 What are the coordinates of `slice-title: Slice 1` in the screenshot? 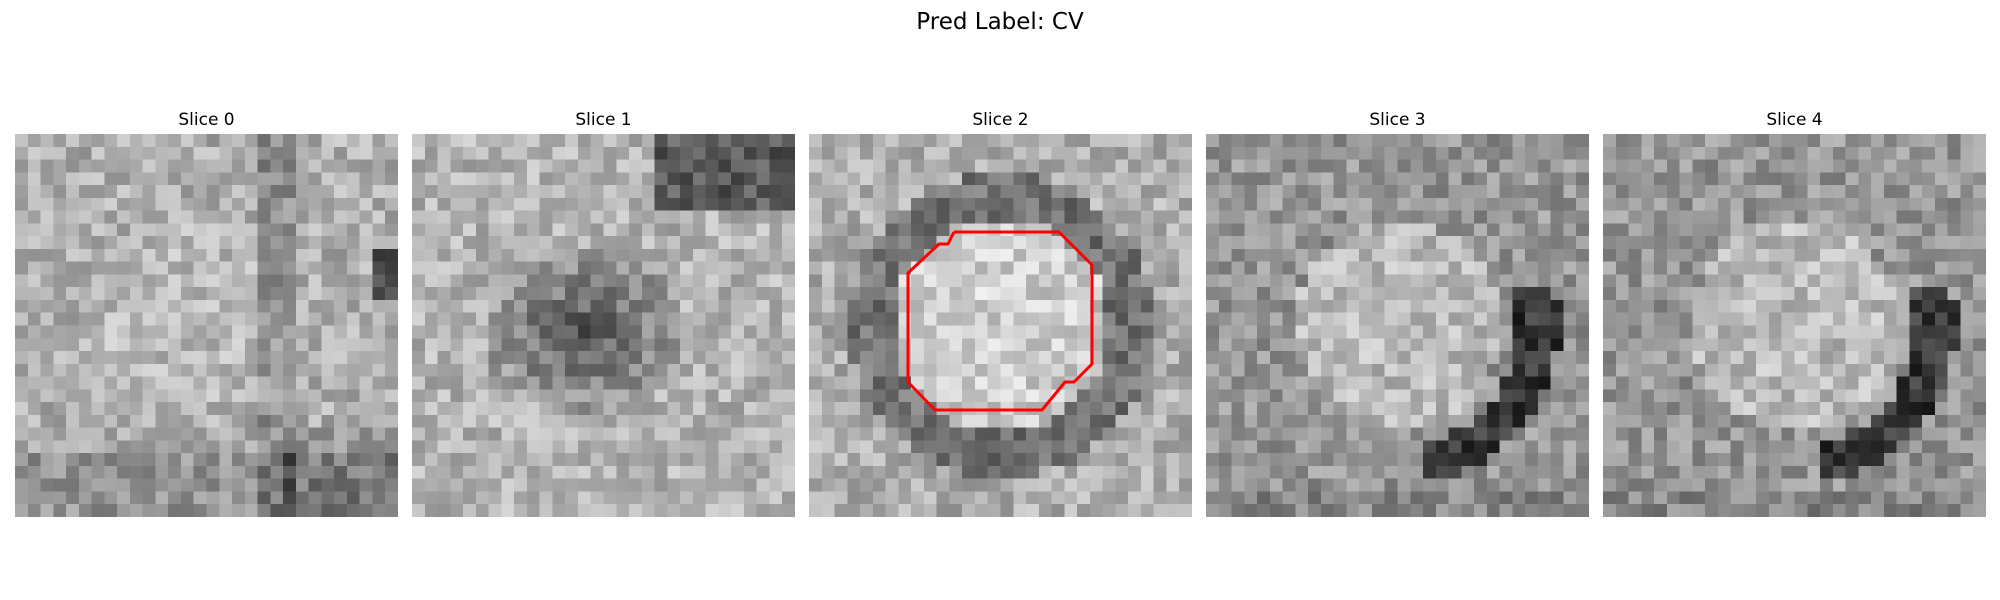 It's located at (603, 120).